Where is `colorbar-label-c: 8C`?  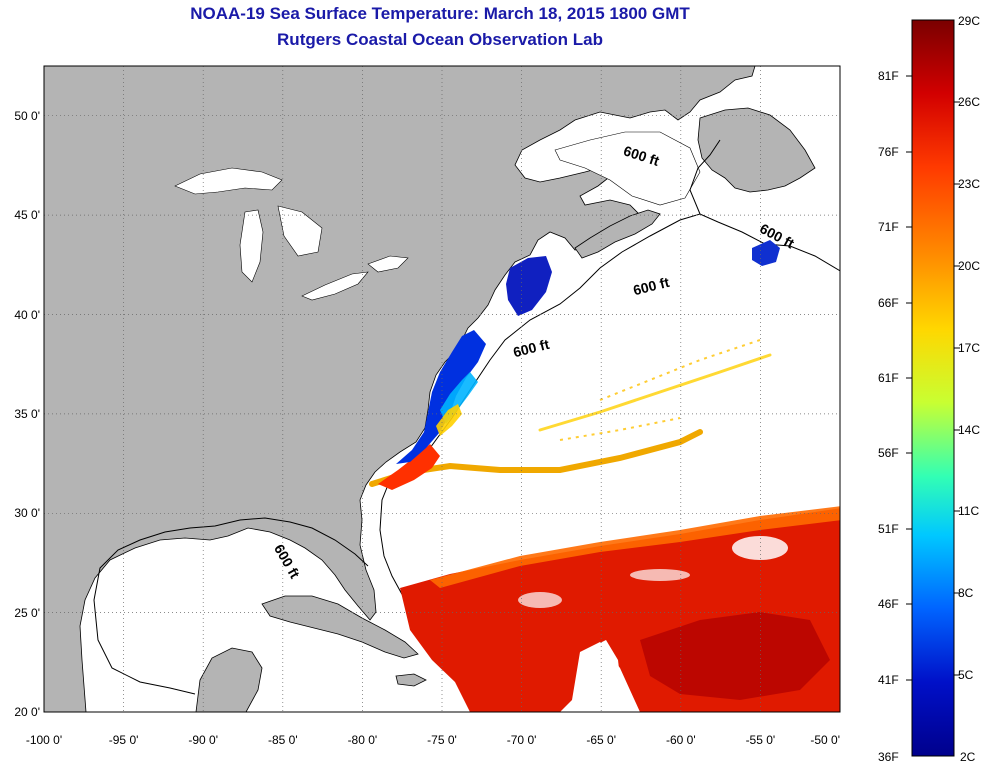 colorbar-label-c: 8C is located at coordinates (966, 593).